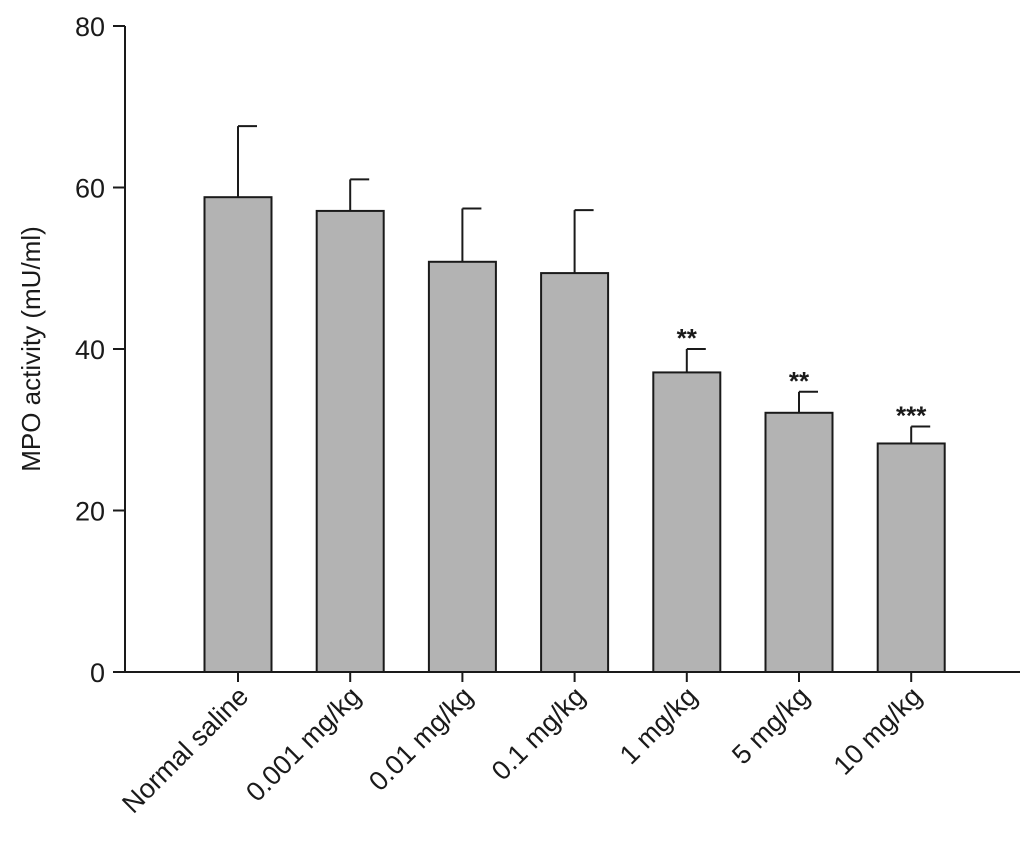  What do you see at coordinates (90, 27) in the screenshot?
I see `y-tick-label: 80` at bounding box center [90, 27].